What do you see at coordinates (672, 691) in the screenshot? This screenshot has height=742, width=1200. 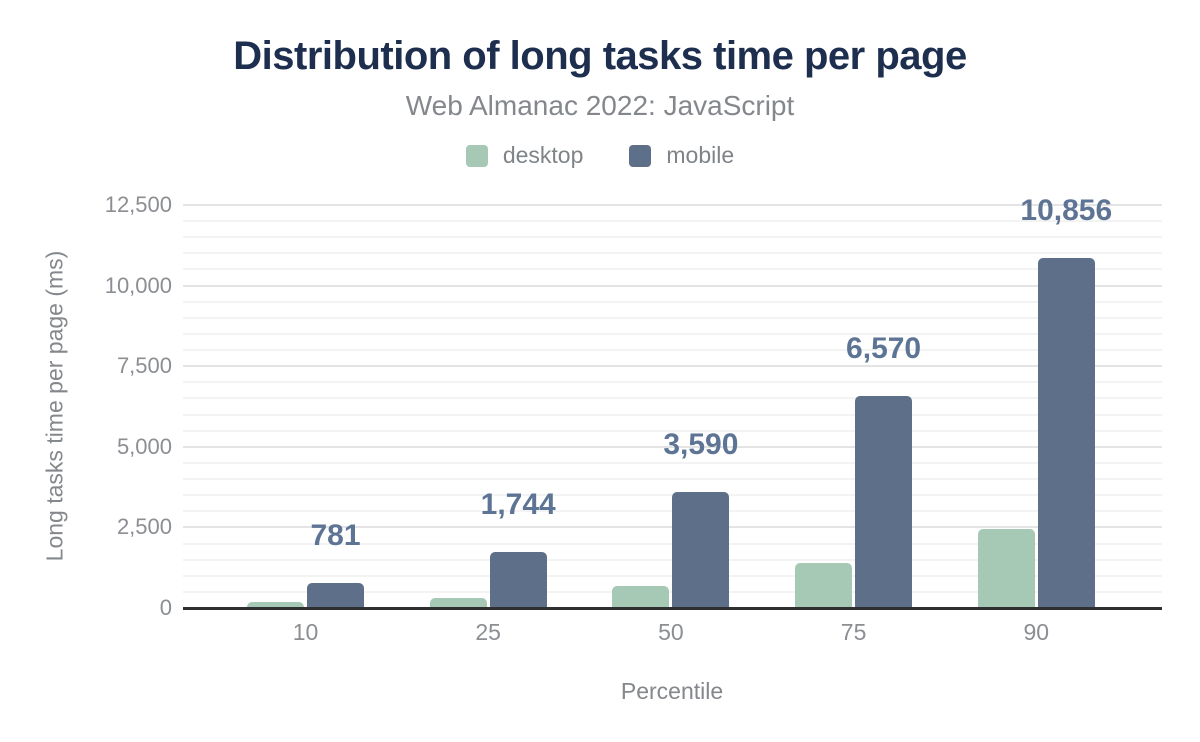 I see `x-axis-title: Percentile` at bounding box center [672, 691].